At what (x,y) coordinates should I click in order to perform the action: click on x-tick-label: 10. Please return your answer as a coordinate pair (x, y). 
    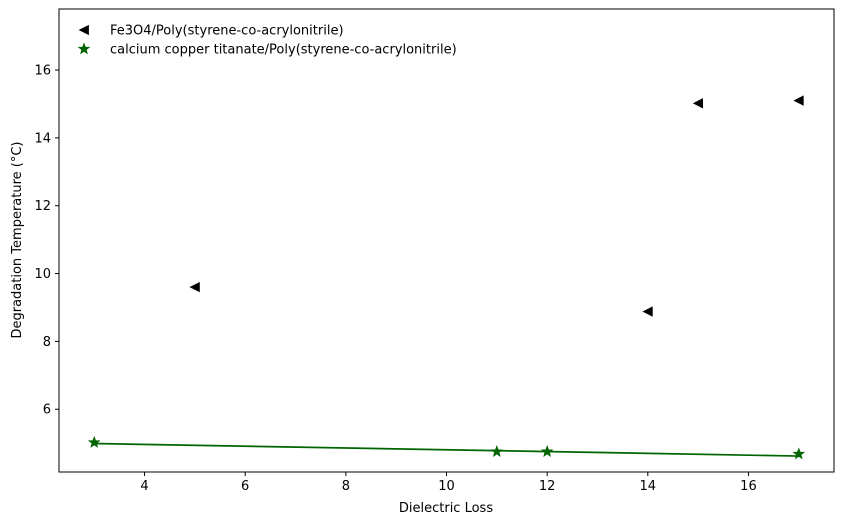
    Looking at the image, I should click on (446, 486).